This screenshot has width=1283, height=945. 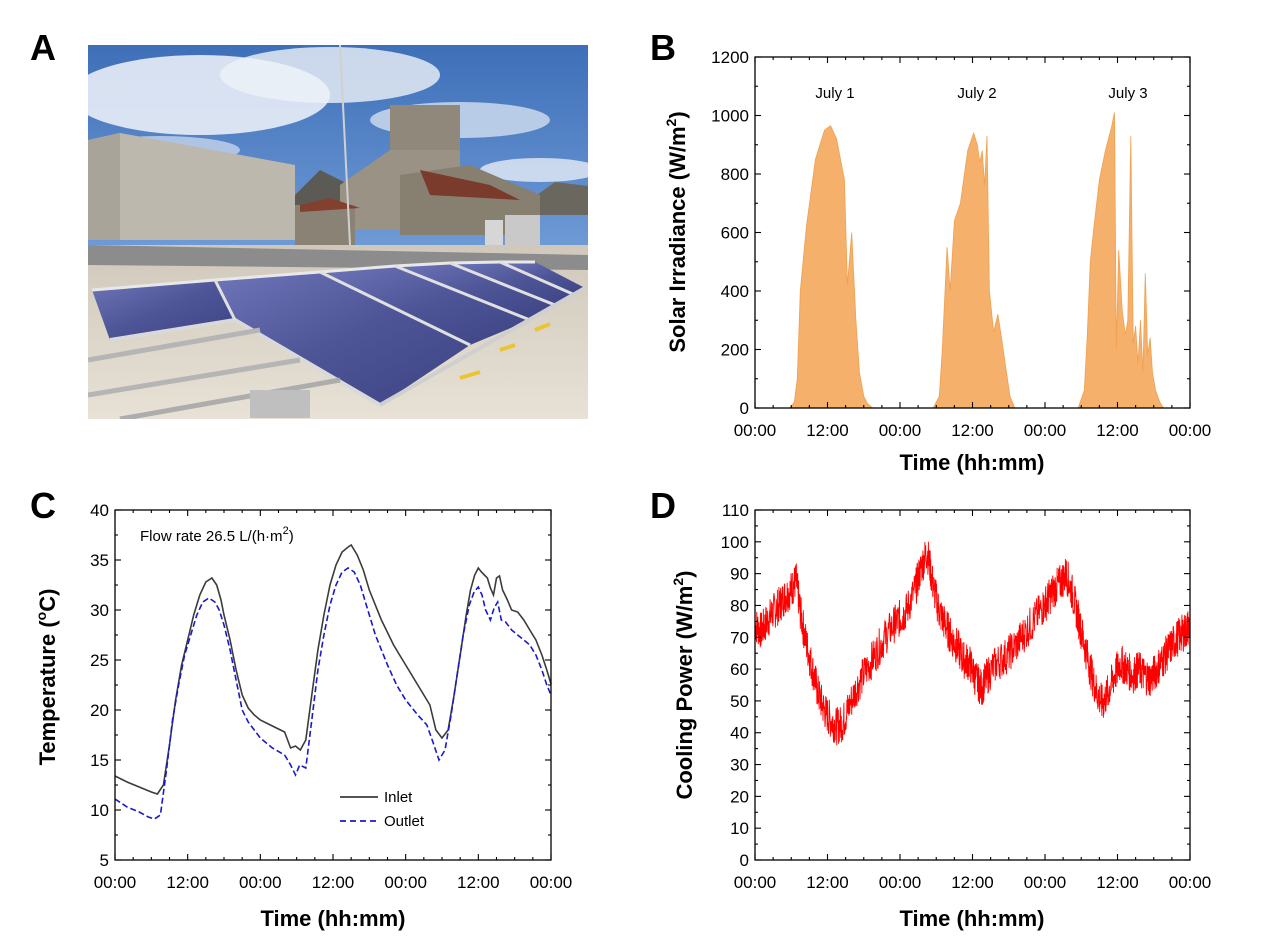 What do you see at coordinates (676, 231) in the screenshot?
I see `y-axis-title: Solar Irradiance (W/m2)` at bounding box center [676, 231].